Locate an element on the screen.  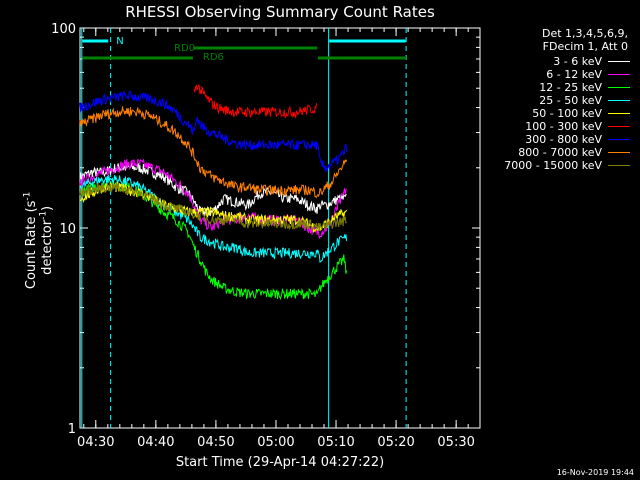
legend-entry-label: 12 - 25 keV is located at coordinates (570, 87).